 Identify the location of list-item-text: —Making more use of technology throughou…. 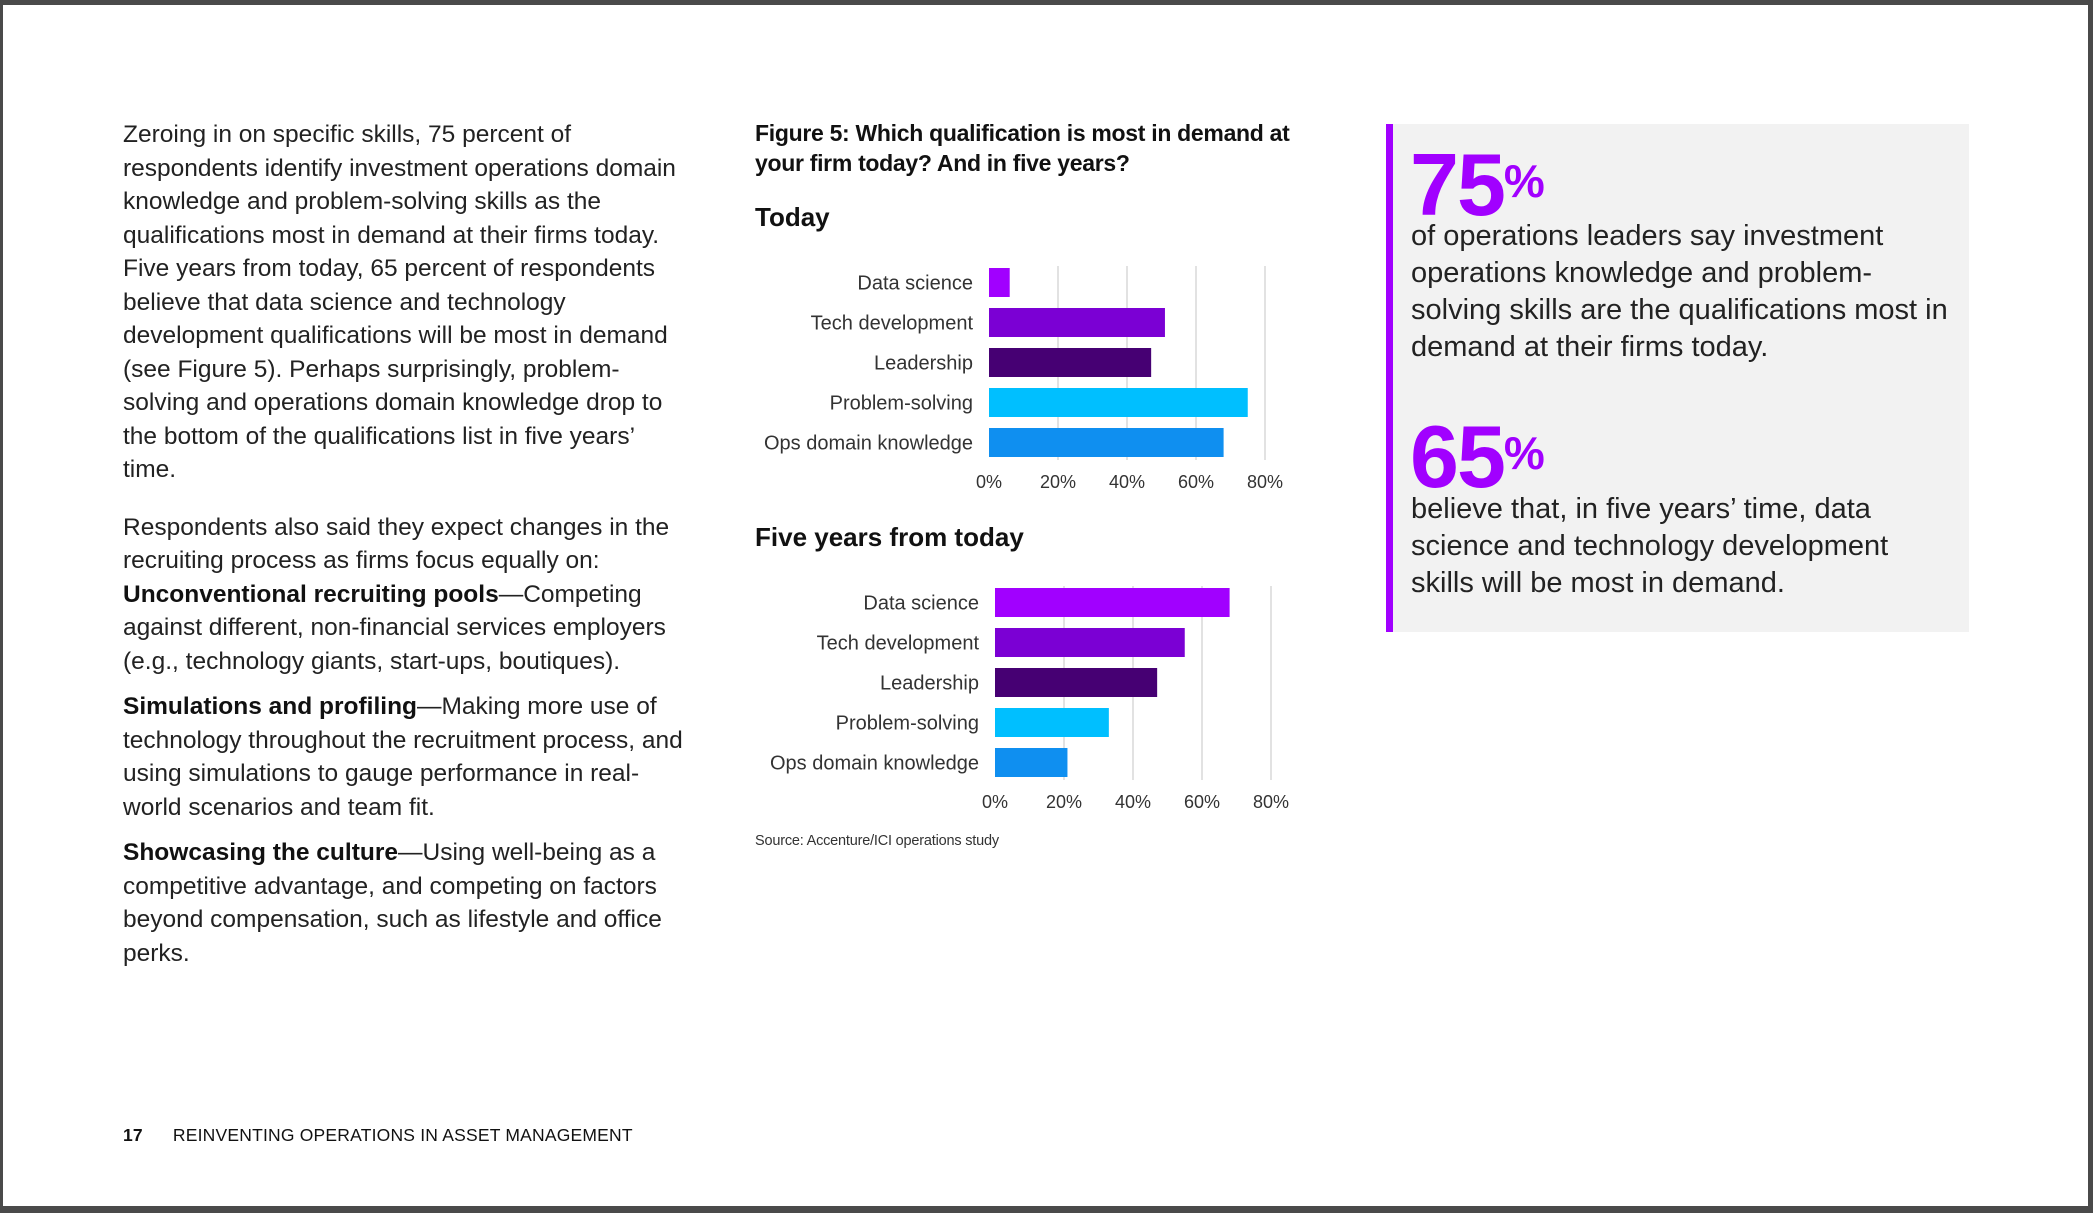
(403, 757).